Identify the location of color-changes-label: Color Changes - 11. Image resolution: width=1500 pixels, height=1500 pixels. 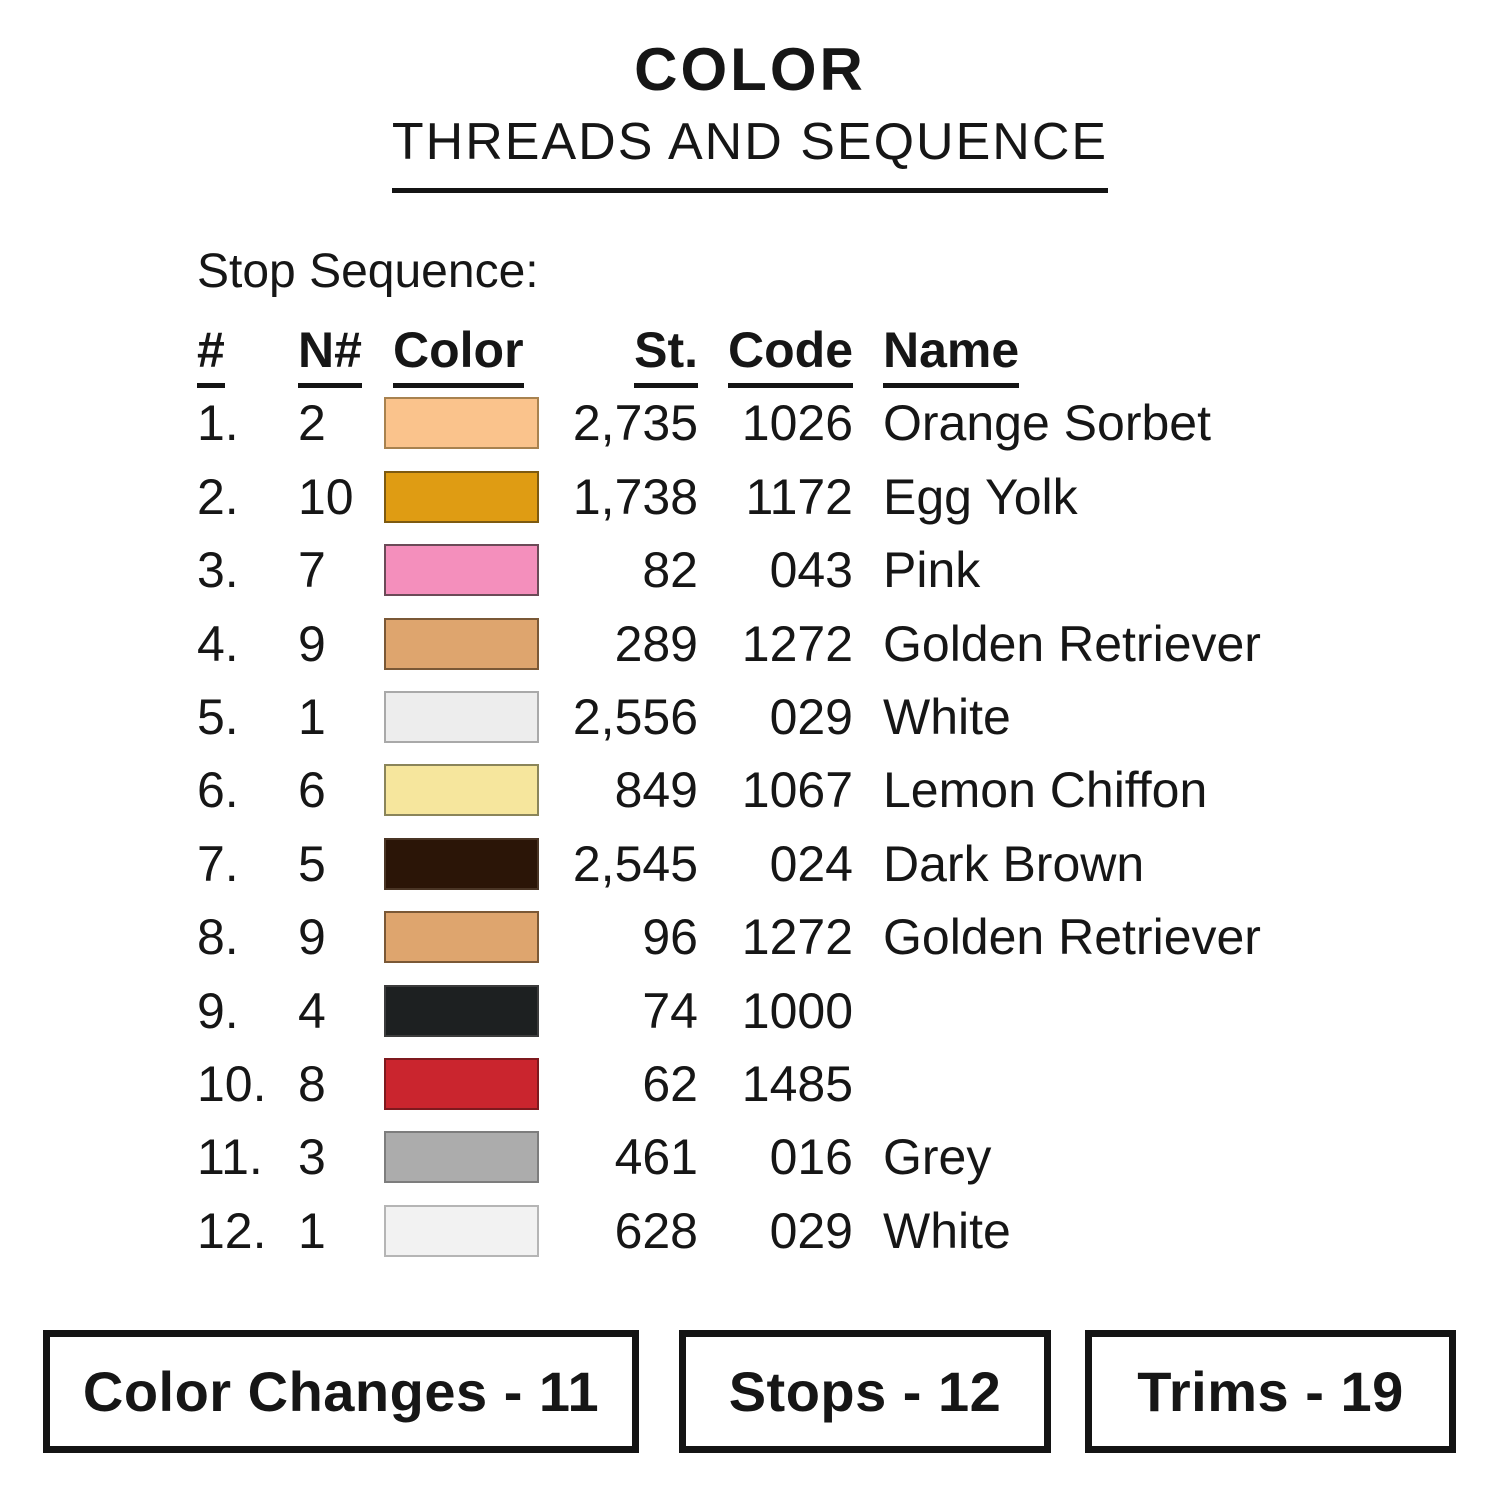
(341, 1391).